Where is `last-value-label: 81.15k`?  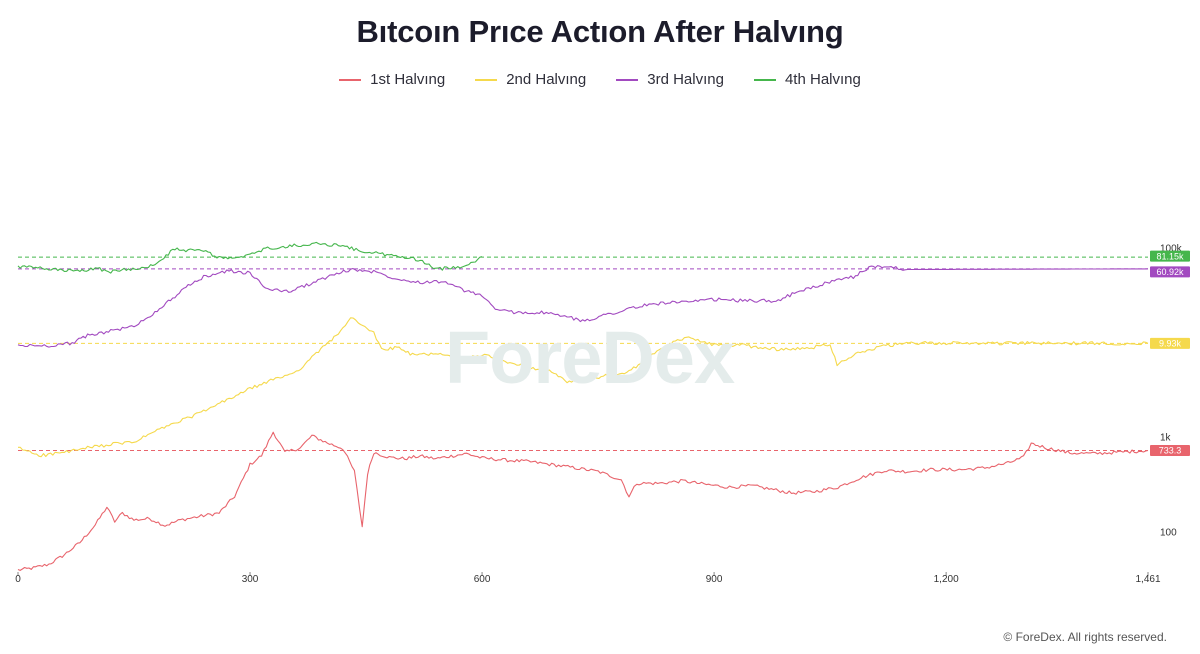
last-value-label: 81.15k is located at coordinates (1170, 256).